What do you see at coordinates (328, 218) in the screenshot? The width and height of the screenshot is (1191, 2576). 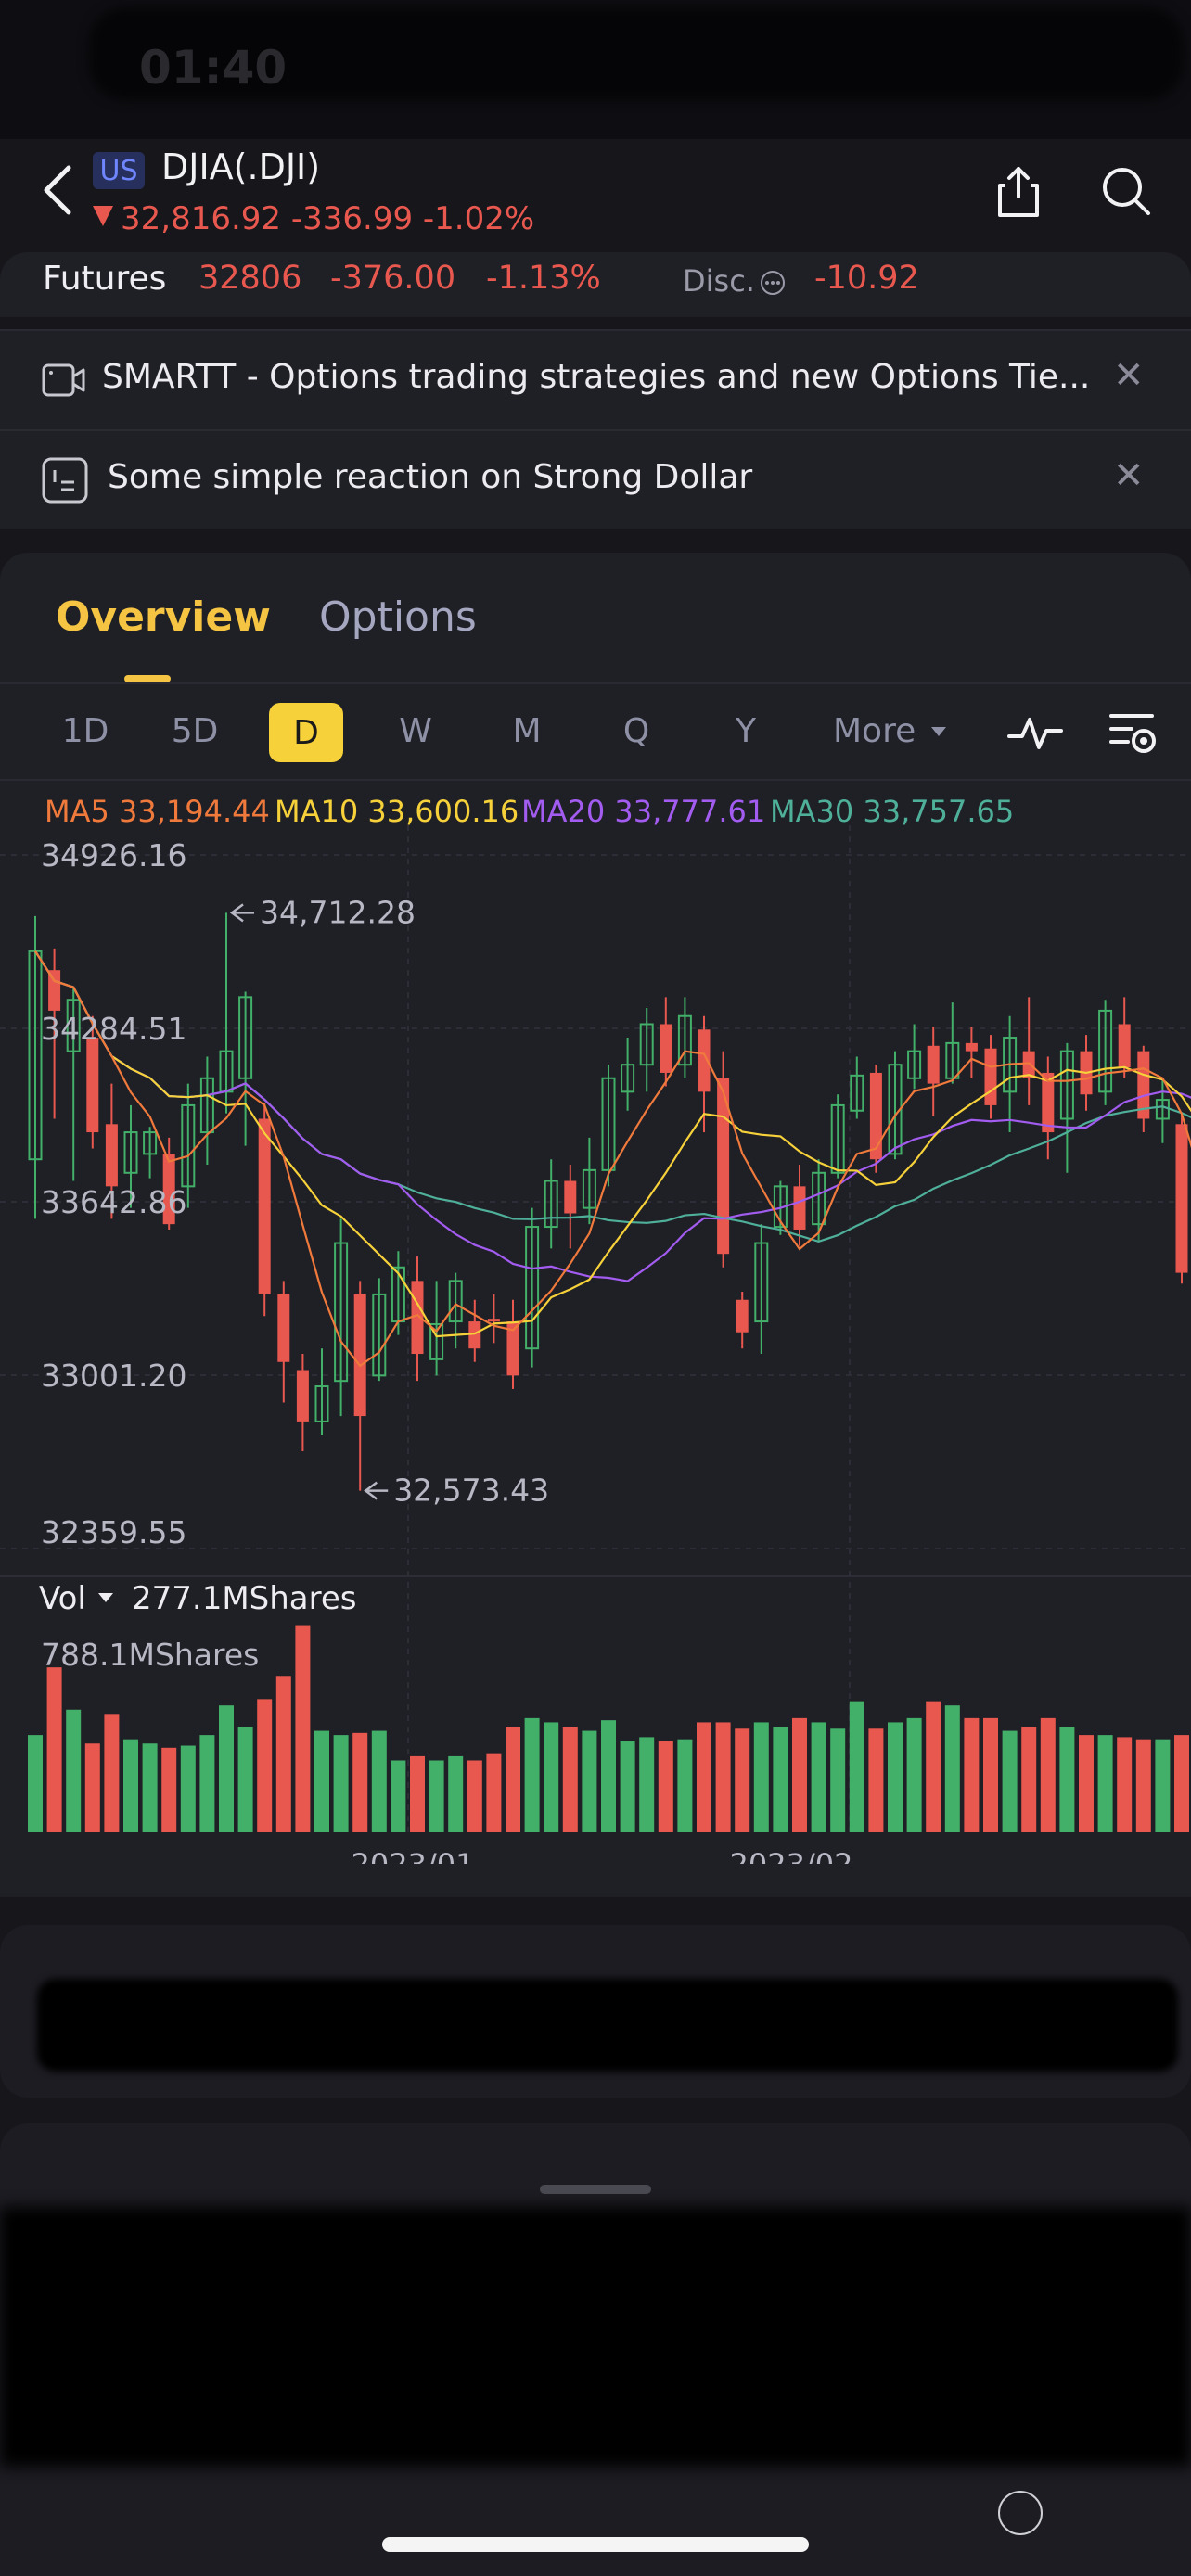 I see `price-quote: 32,816.92 -336.99 -1.02%` at bounding box center [328, 218].